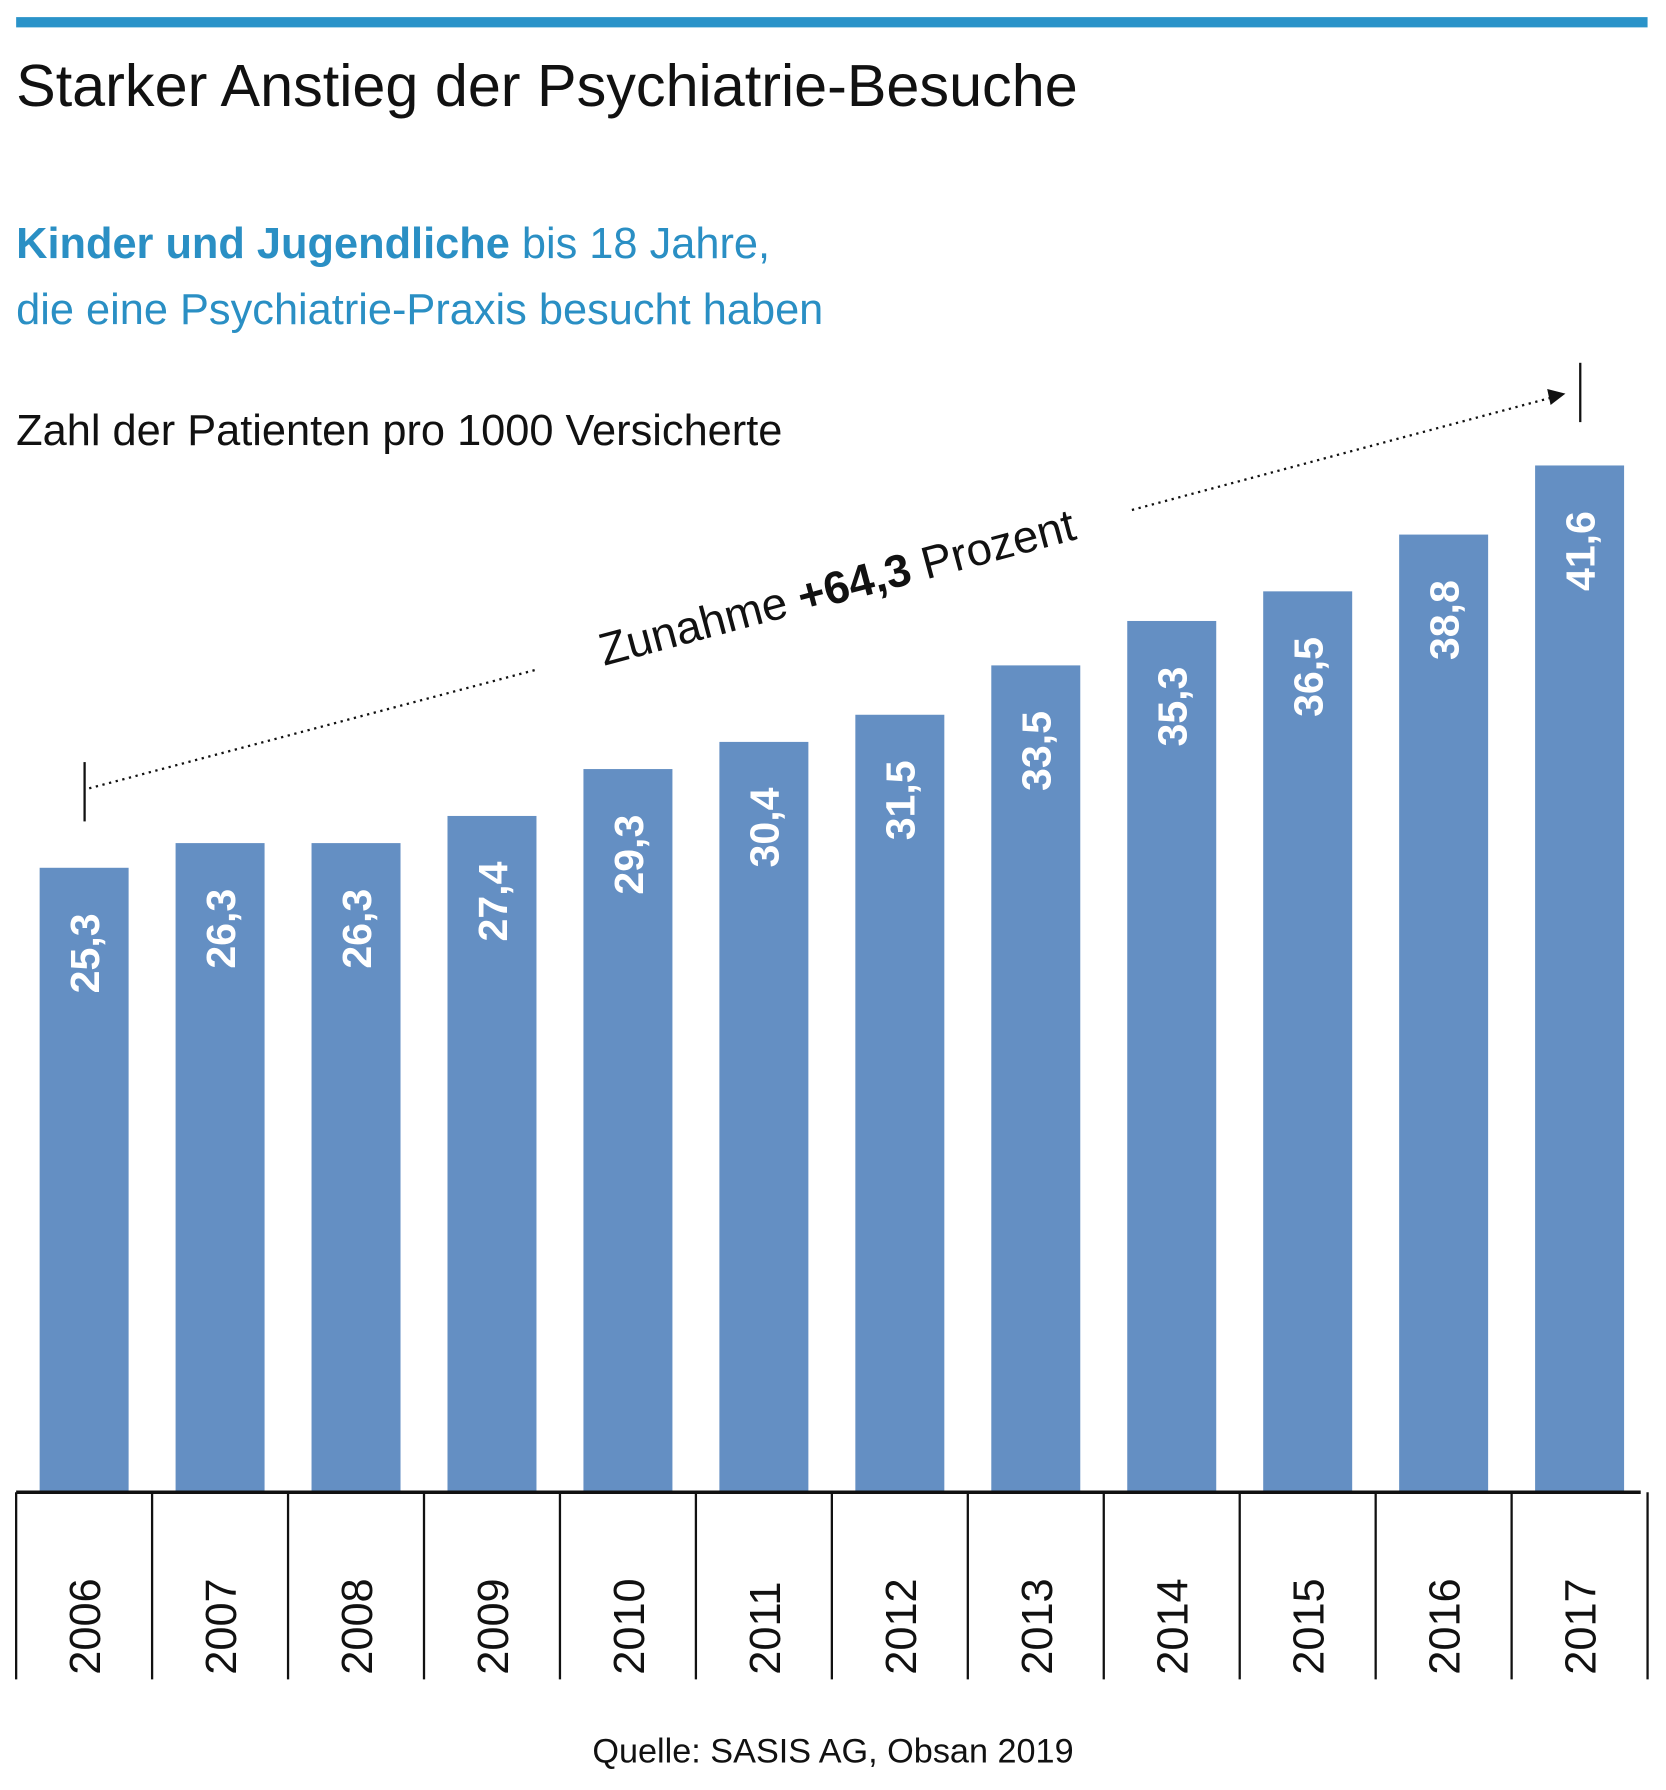 The image size is (1666, 1790). I want to click on bar-value-label: 36,5, so click(1309, 677).